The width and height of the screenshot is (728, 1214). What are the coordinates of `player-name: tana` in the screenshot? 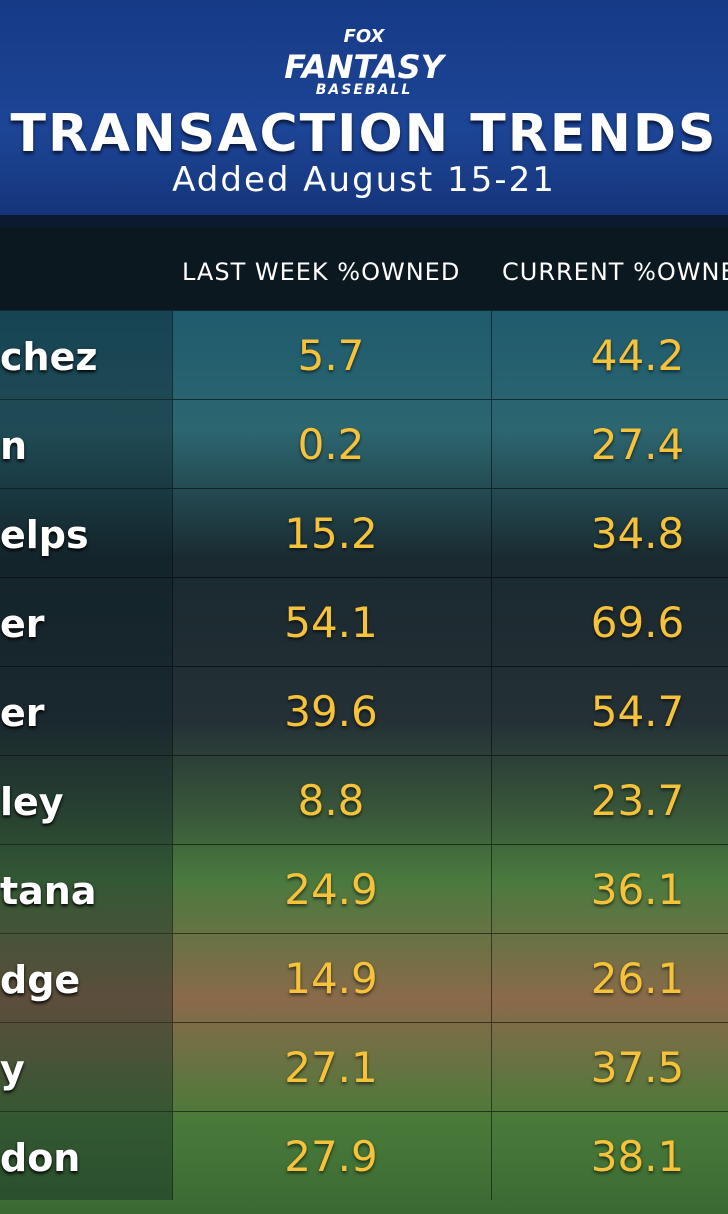 It's located at (48, 891).